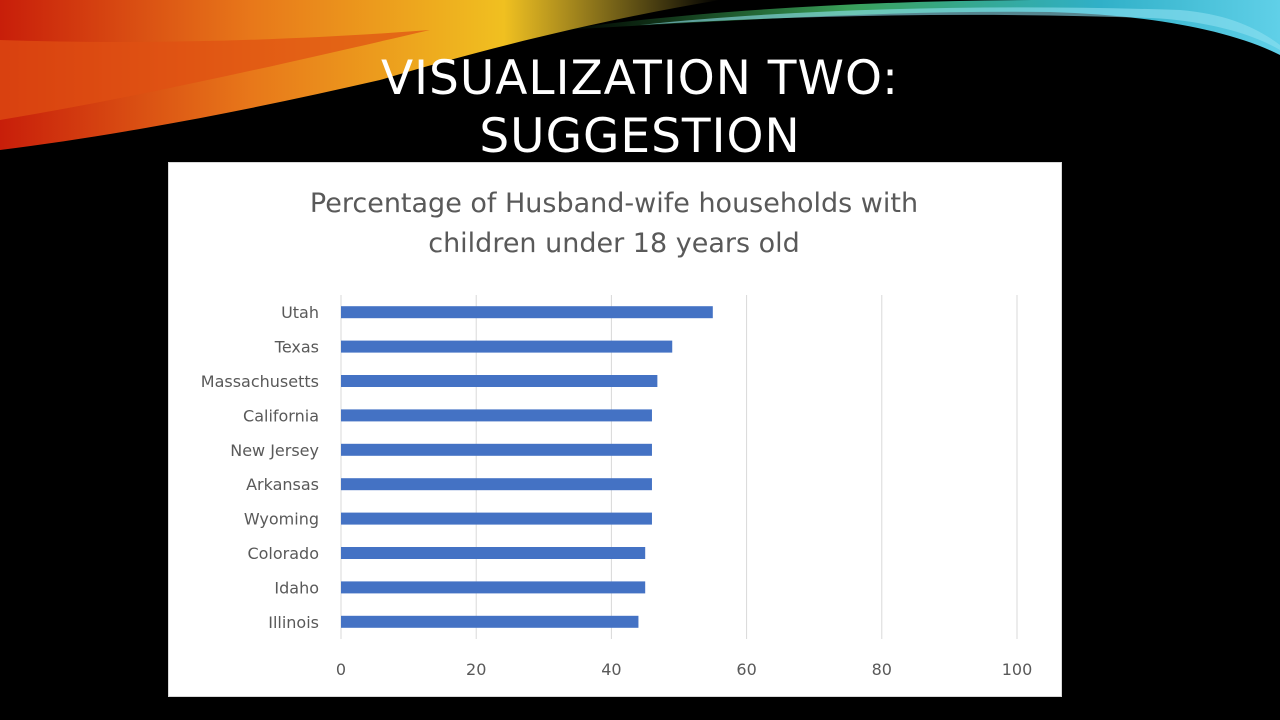 This screenshot has width=1280, height=720. I want to click on warm-swoosh, so click(360, 75).